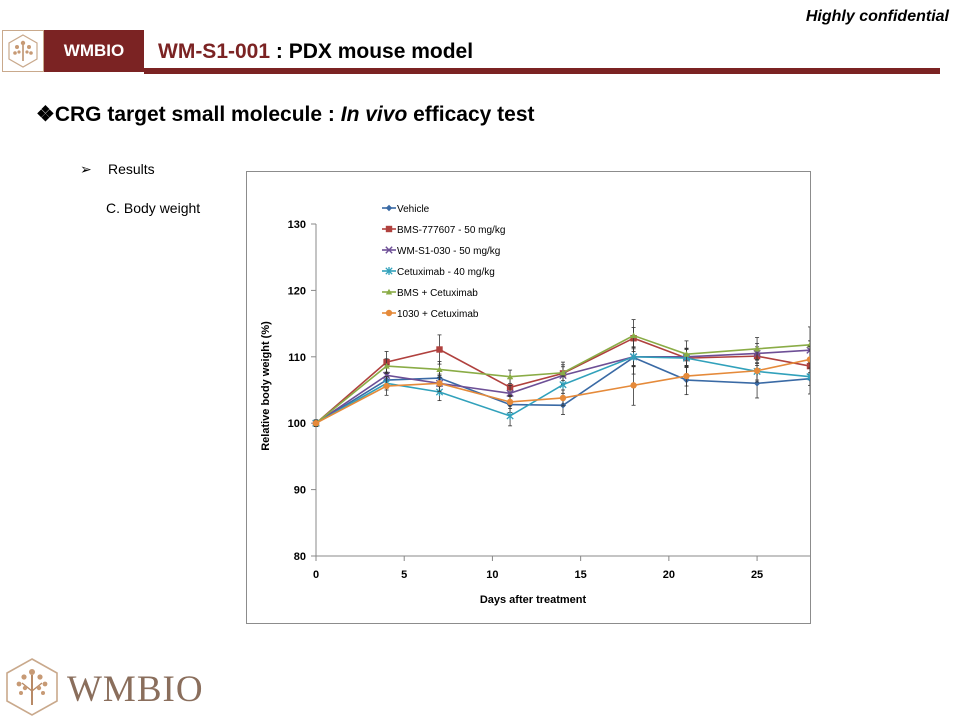  What do you see at coordinates (297, 291) in the screenshot?
I see `y-tick-label: 120` at bounding box center [297, 291].